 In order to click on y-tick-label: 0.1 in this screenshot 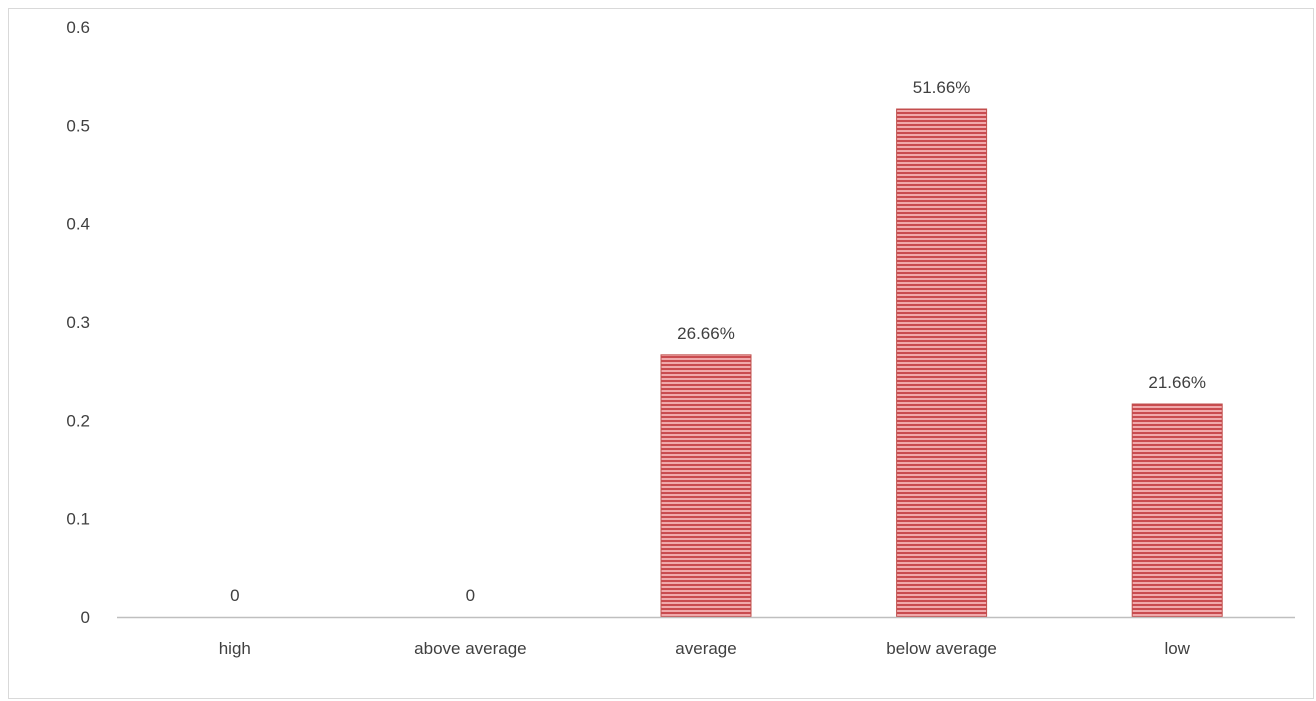, I will do `click(78, 519)`.